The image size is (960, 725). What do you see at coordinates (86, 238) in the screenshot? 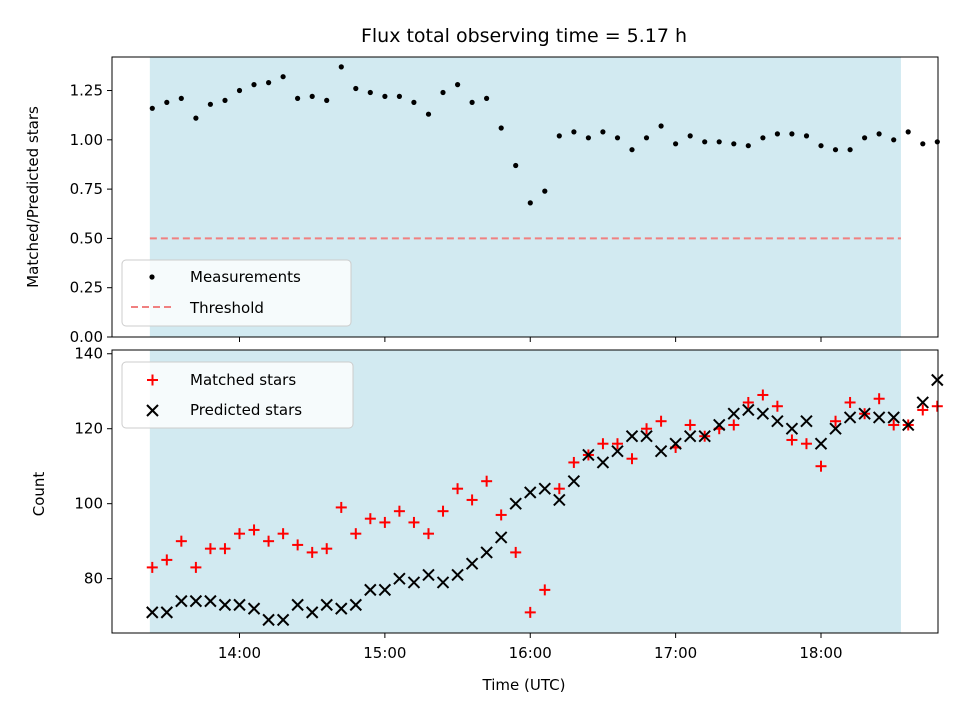
I see `y-tick-label: 0.50` at bounding box center [86, 238].